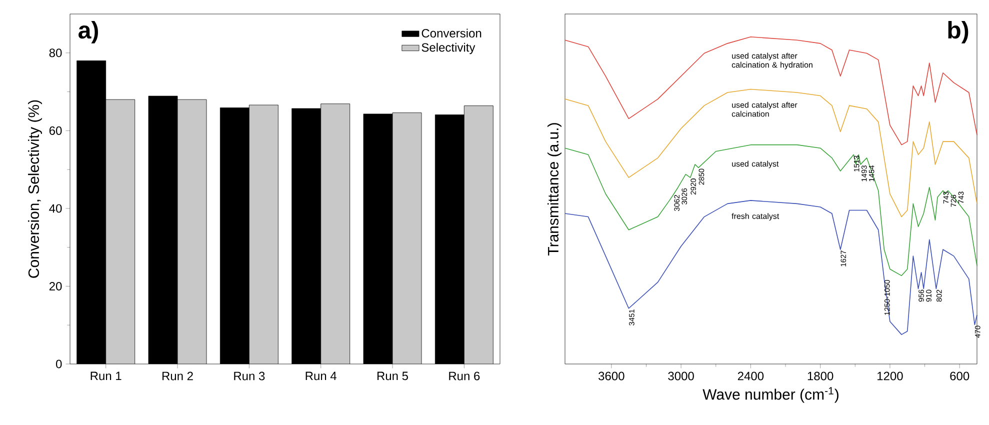 Image resolution: width=989 pixels, height=425 pixels. I want to click on x-tick-label: Run 5, so click(392, 376).